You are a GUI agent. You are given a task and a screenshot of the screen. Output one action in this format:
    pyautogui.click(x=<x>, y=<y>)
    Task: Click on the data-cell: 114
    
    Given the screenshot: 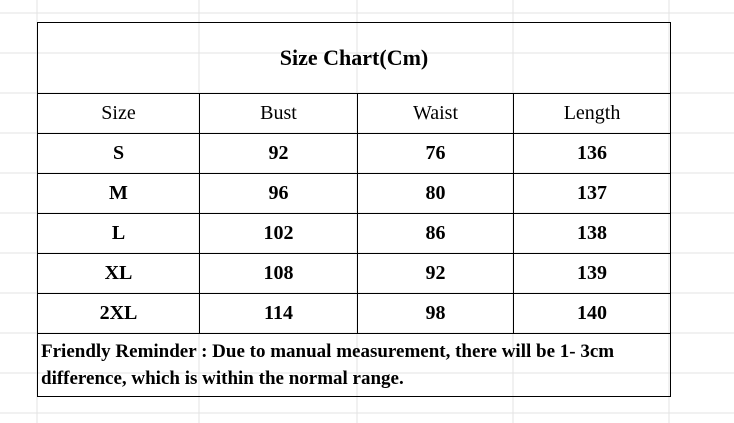 What is the action you would take?
    pyautogui.click(x=278, y=313)
    